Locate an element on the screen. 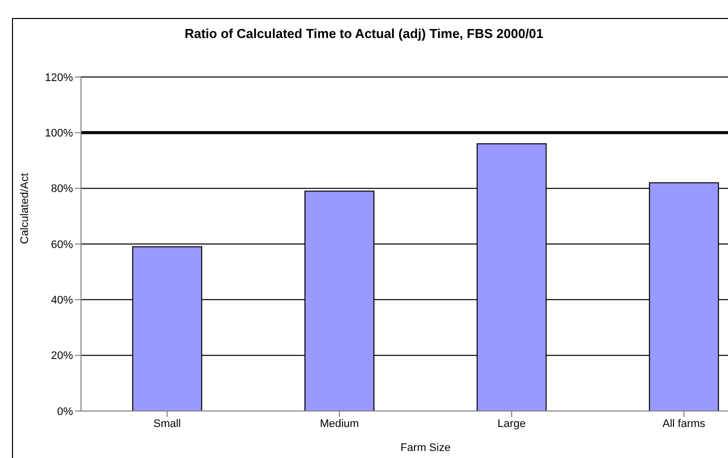 The height and width of the screenshot is (458, 728). y-tick-label: 60% is located at coordinates (62, 244).